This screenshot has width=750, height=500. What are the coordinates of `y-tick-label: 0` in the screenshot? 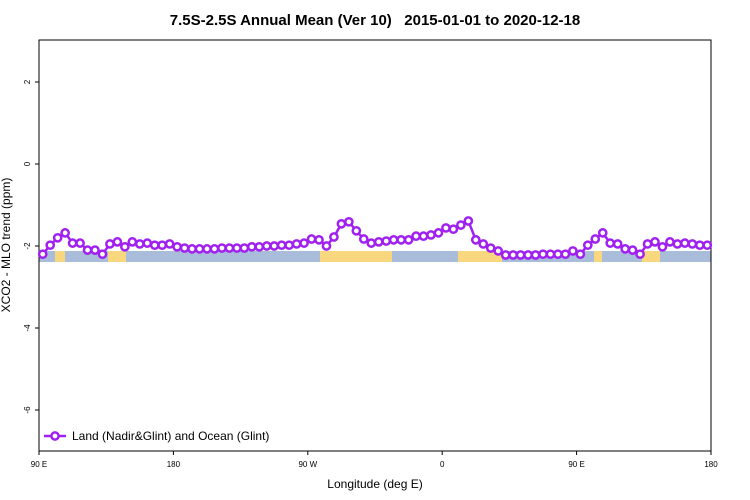 It's located at (27, 163).